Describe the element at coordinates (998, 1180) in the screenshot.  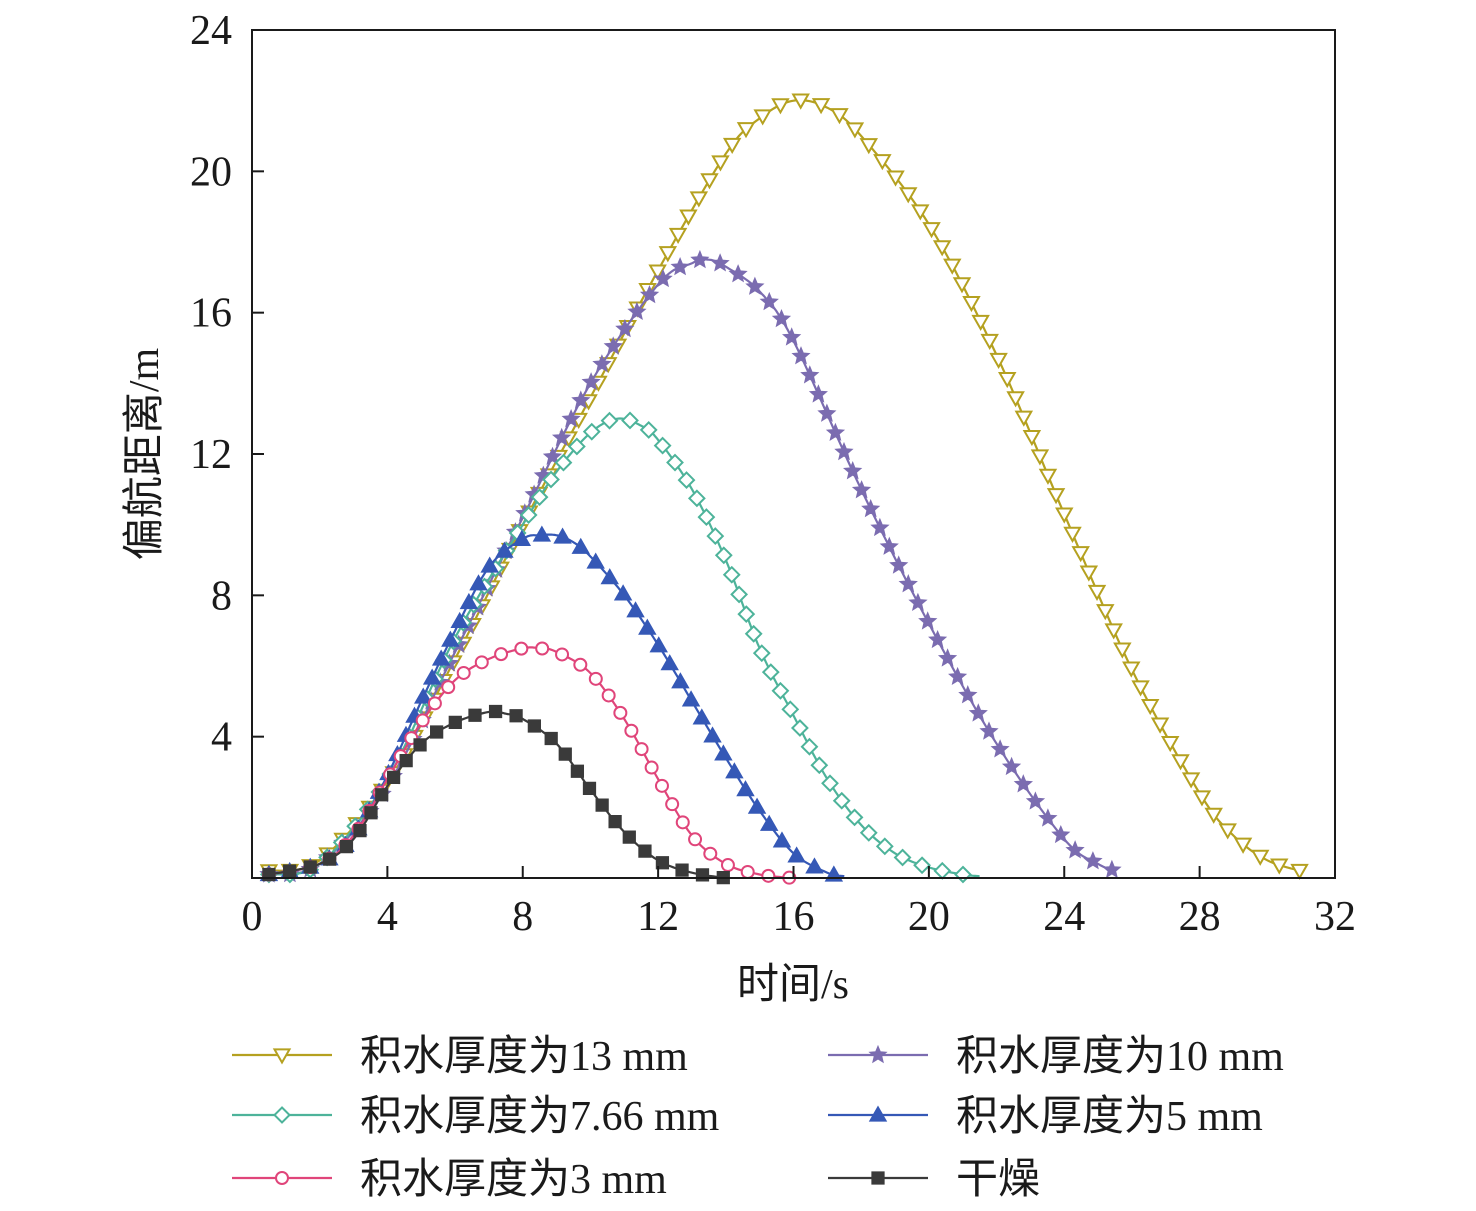
I see `legend-label-6: 干燥` at that location.